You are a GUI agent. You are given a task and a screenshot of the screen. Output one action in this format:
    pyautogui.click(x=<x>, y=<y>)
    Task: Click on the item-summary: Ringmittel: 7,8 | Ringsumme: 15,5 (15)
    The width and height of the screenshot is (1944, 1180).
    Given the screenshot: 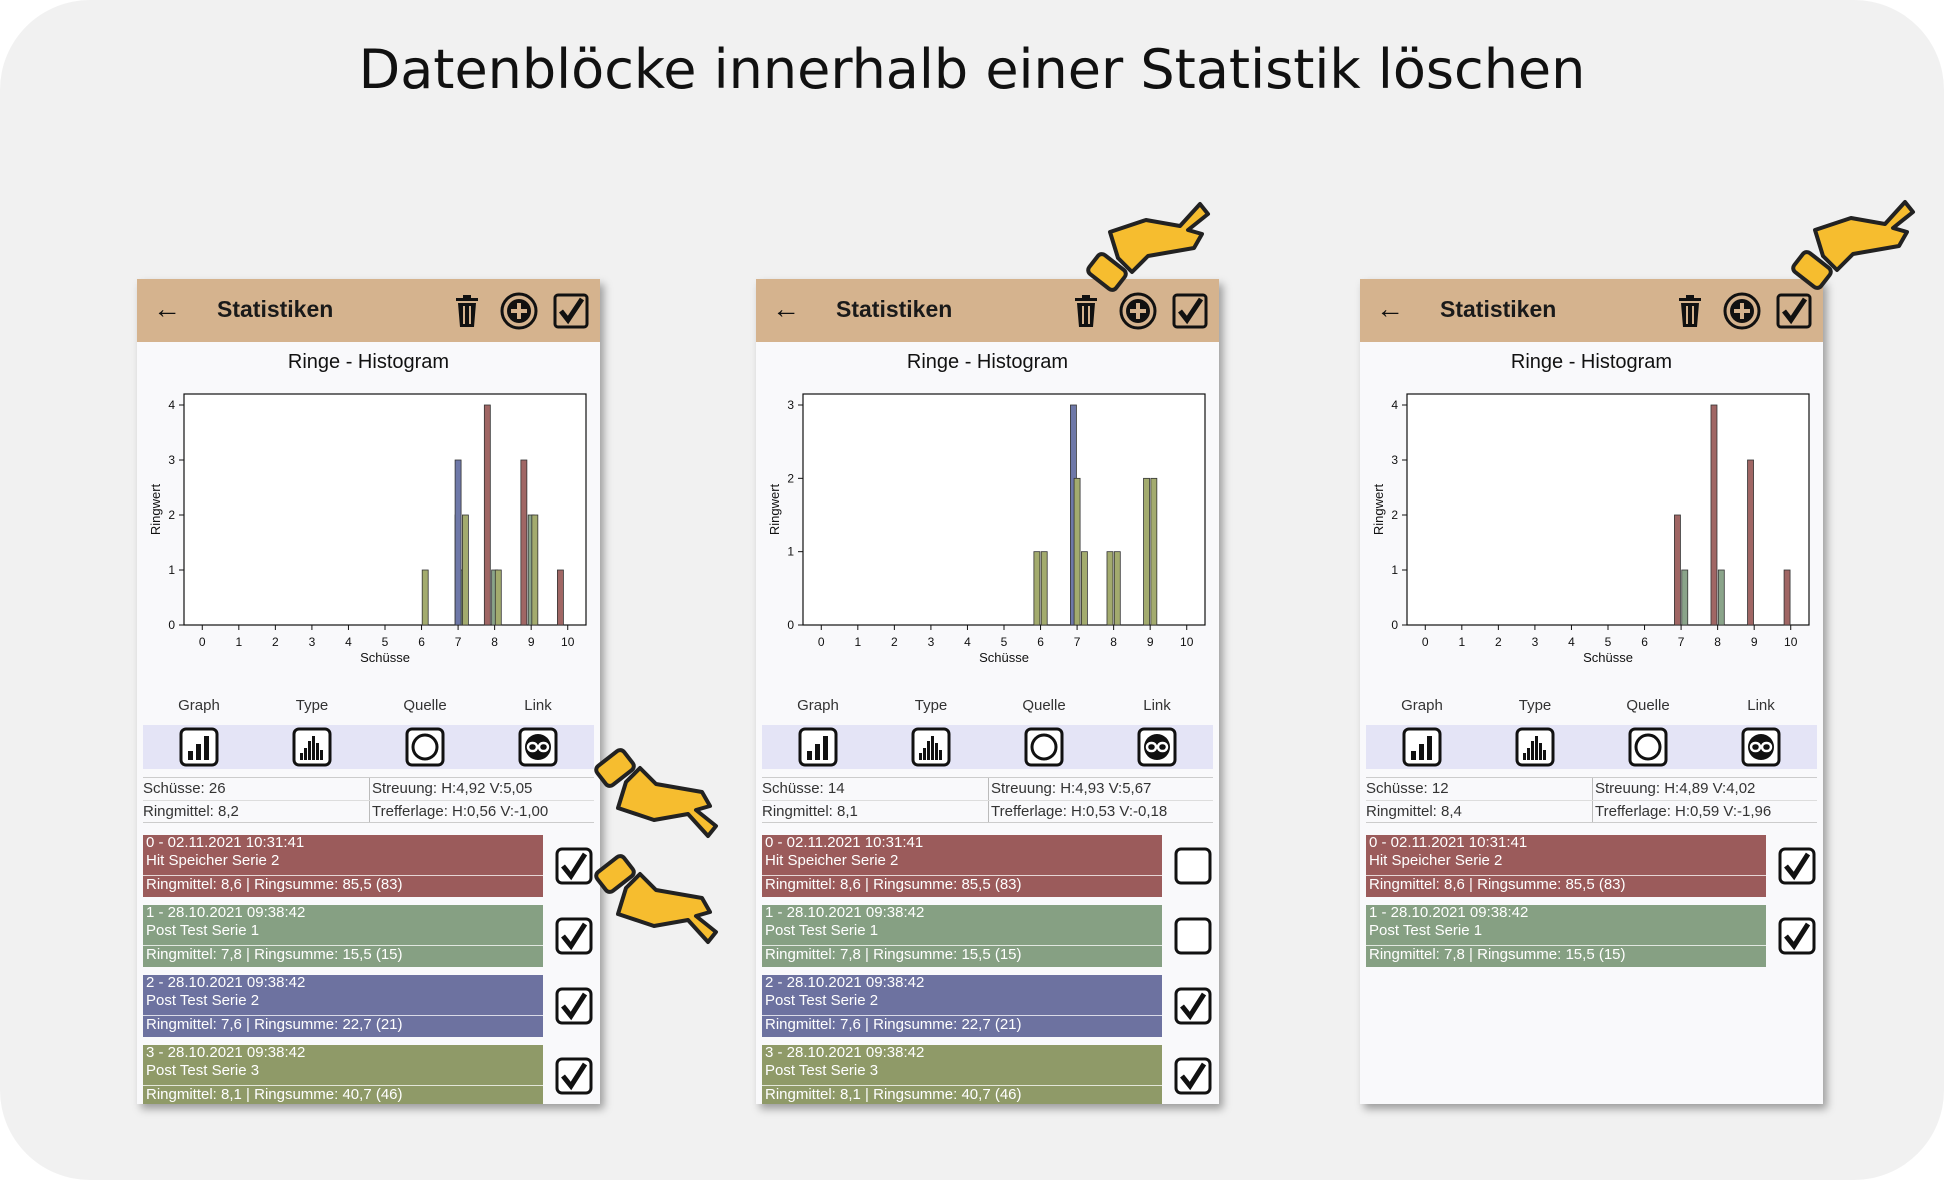 What is the action you would take?
    pyautogui.click(x=1497, y=954)
    